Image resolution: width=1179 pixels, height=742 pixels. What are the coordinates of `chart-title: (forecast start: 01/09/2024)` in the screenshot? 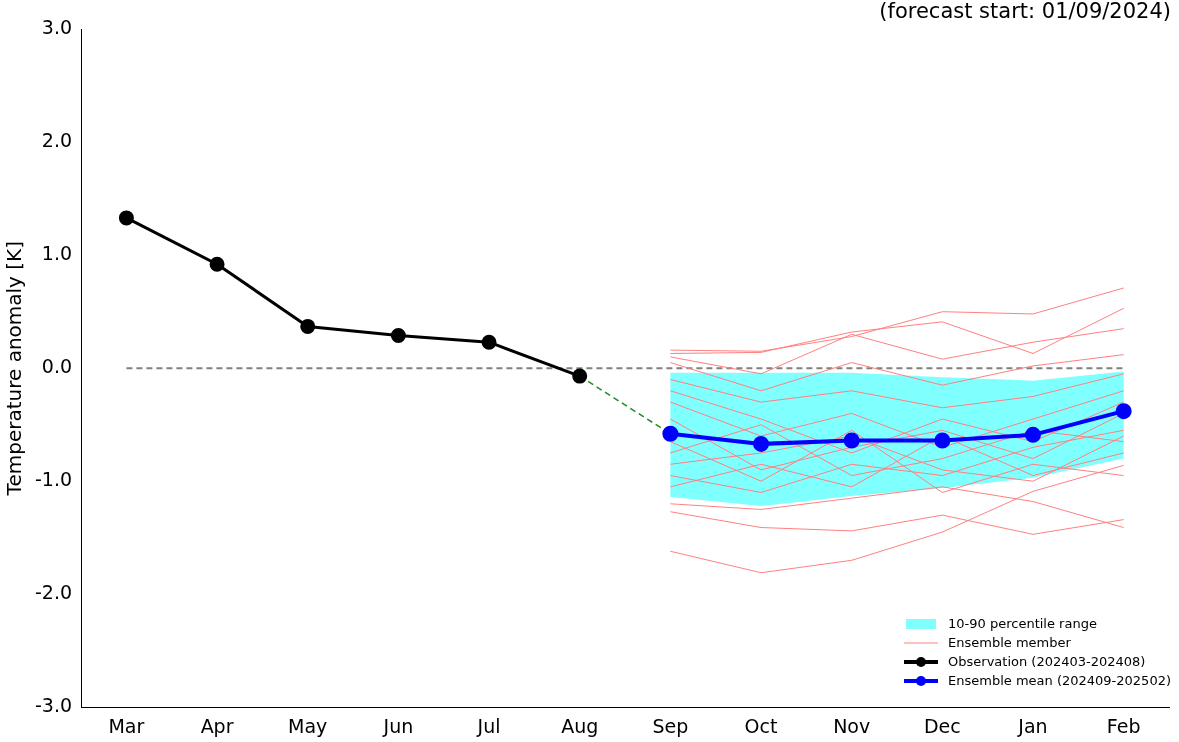 It's located at (1025, 12).